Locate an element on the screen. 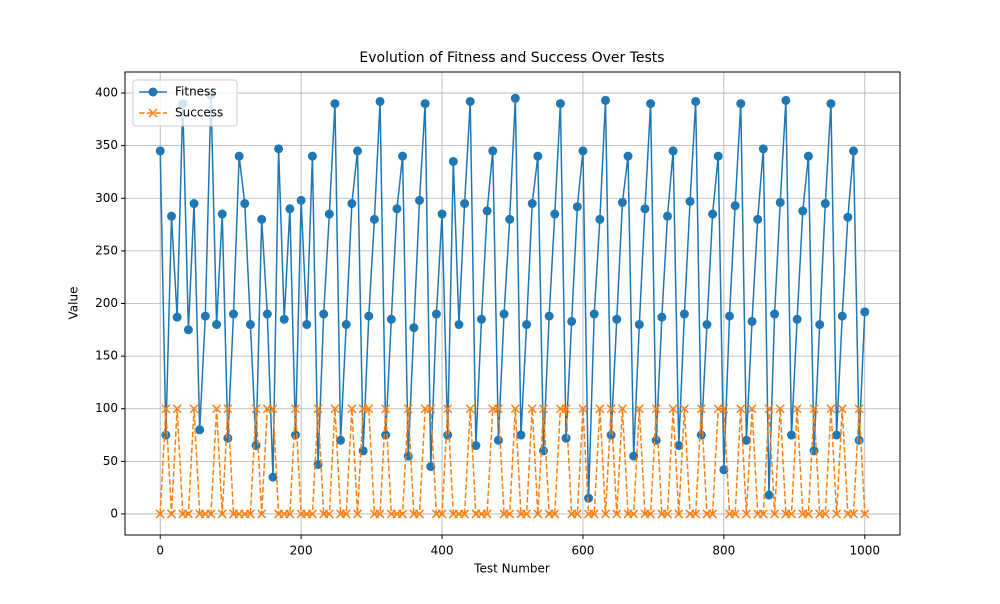  series-line is located at coordinates (512, 461).